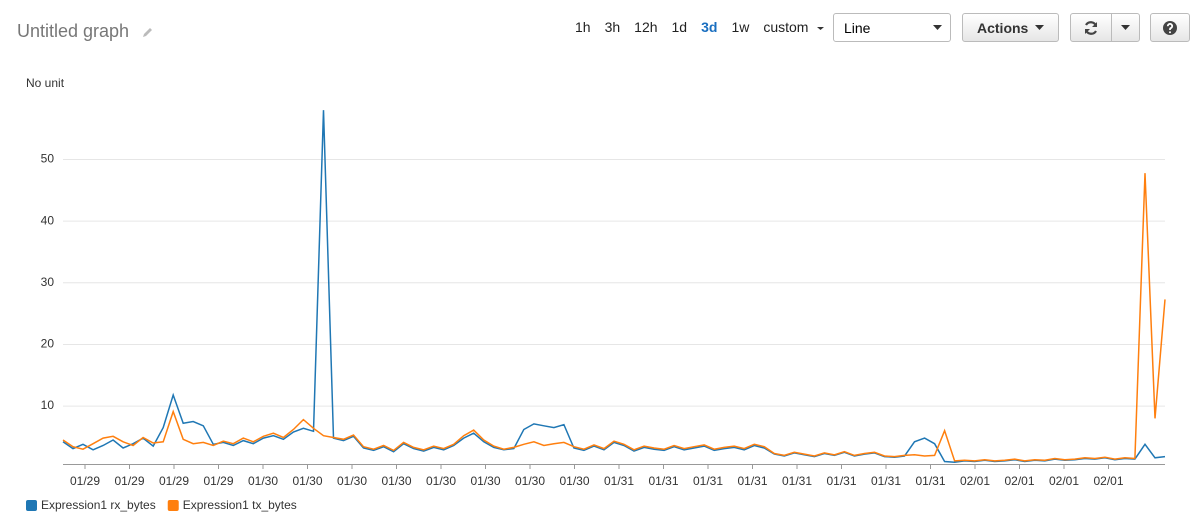 The image size is (1200, 531). What do you see at coordinates (857, 27) in the screenshot?
I see `select-value: Line` at bounding box center [857, 27].